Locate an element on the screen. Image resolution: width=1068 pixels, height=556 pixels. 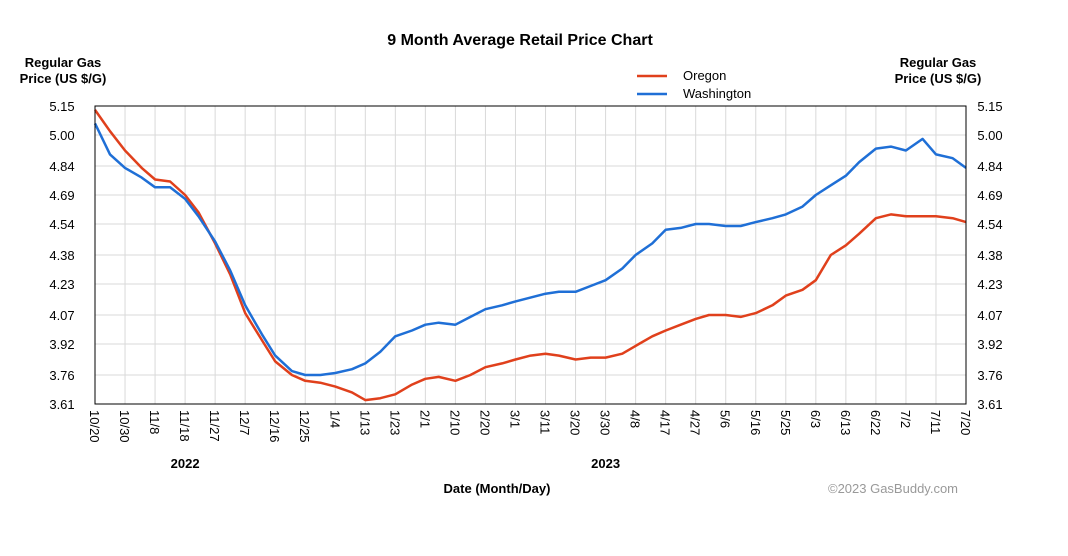
x-tick-label: 6/22 is located at coordinates (875, 422).